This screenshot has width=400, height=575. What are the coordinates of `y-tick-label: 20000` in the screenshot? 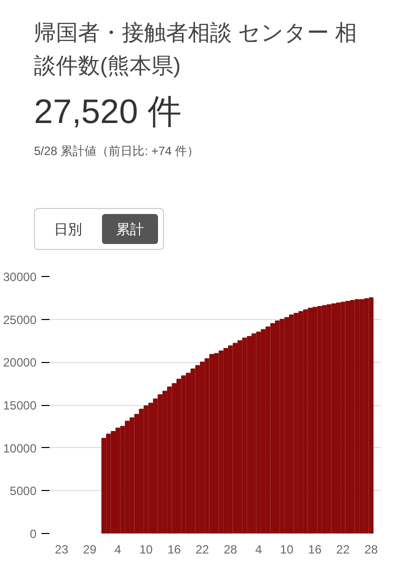 It's located at (20, 363).